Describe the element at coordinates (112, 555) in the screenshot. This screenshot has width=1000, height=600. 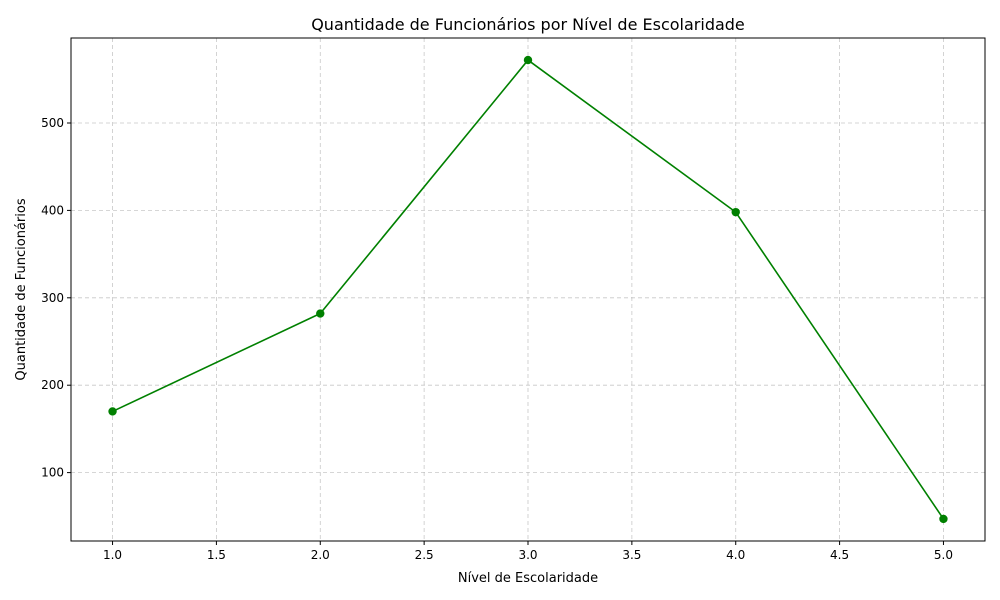
I see `x-tick-label: 1.0` at that location.